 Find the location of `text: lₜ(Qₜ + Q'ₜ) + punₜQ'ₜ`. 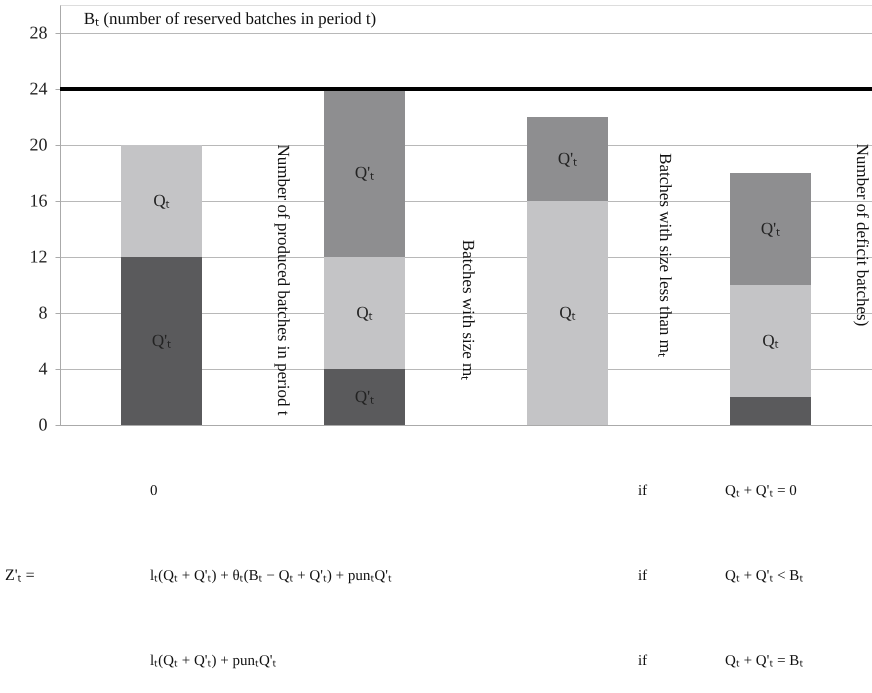

text: lₜ(Qₜ + Q'ₜ) + punₜQ'ₜ is located at coordinates (213, 661).